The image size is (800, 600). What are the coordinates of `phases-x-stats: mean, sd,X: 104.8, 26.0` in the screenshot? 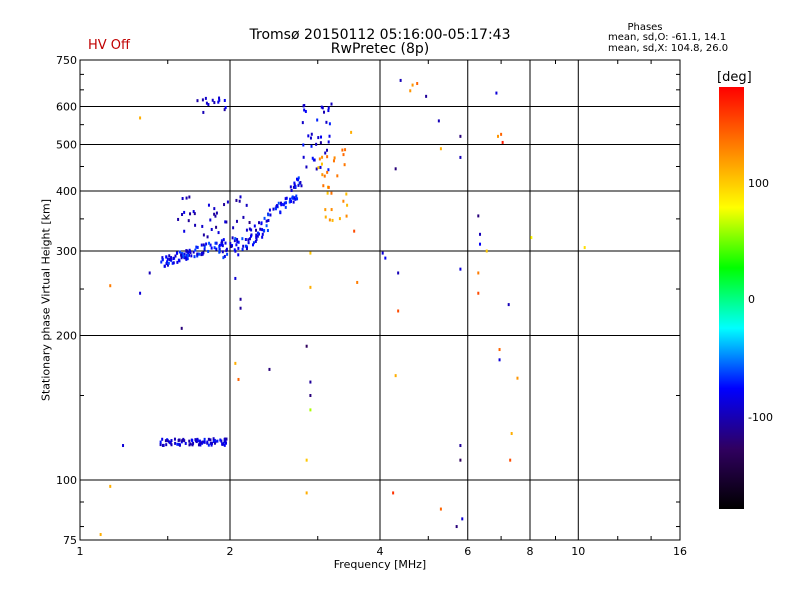 It's located at (668, 48).